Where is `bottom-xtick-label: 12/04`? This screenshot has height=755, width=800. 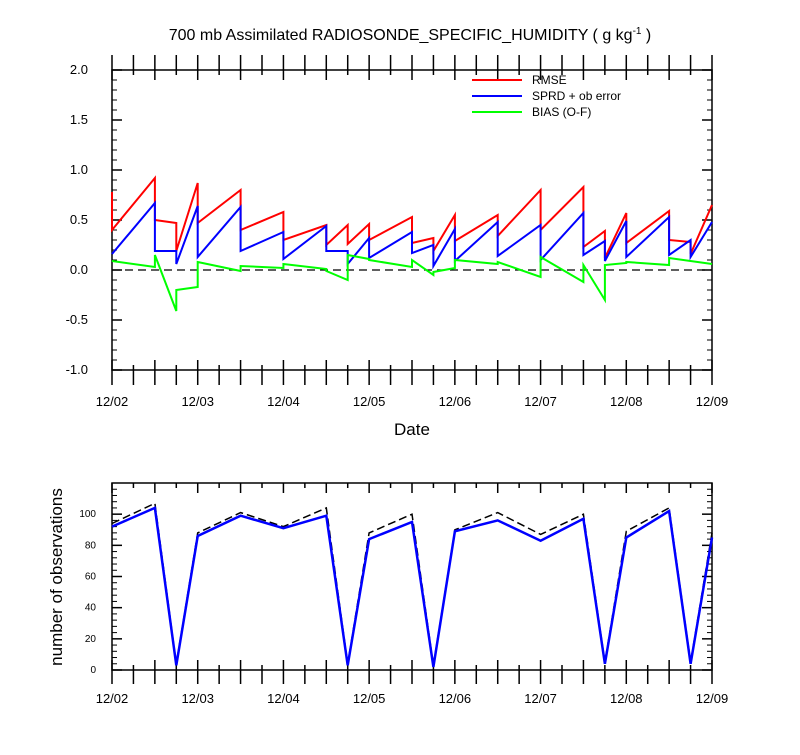 bottom-xtick-label: 12/04 is located at coordinates (283, 698).